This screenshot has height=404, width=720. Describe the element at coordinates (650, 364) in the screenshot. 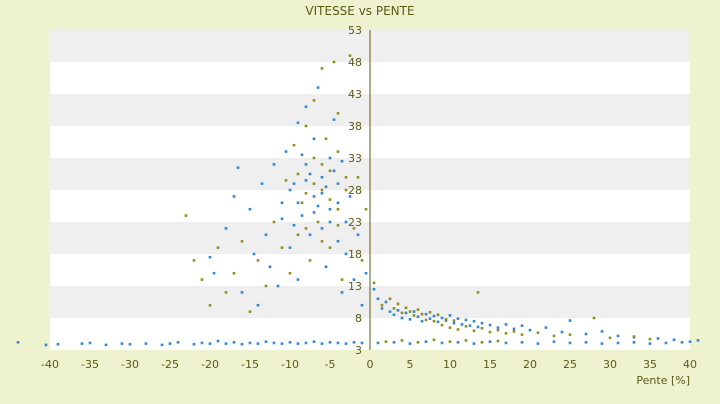

I see `x-tick-label: 35` at that location.